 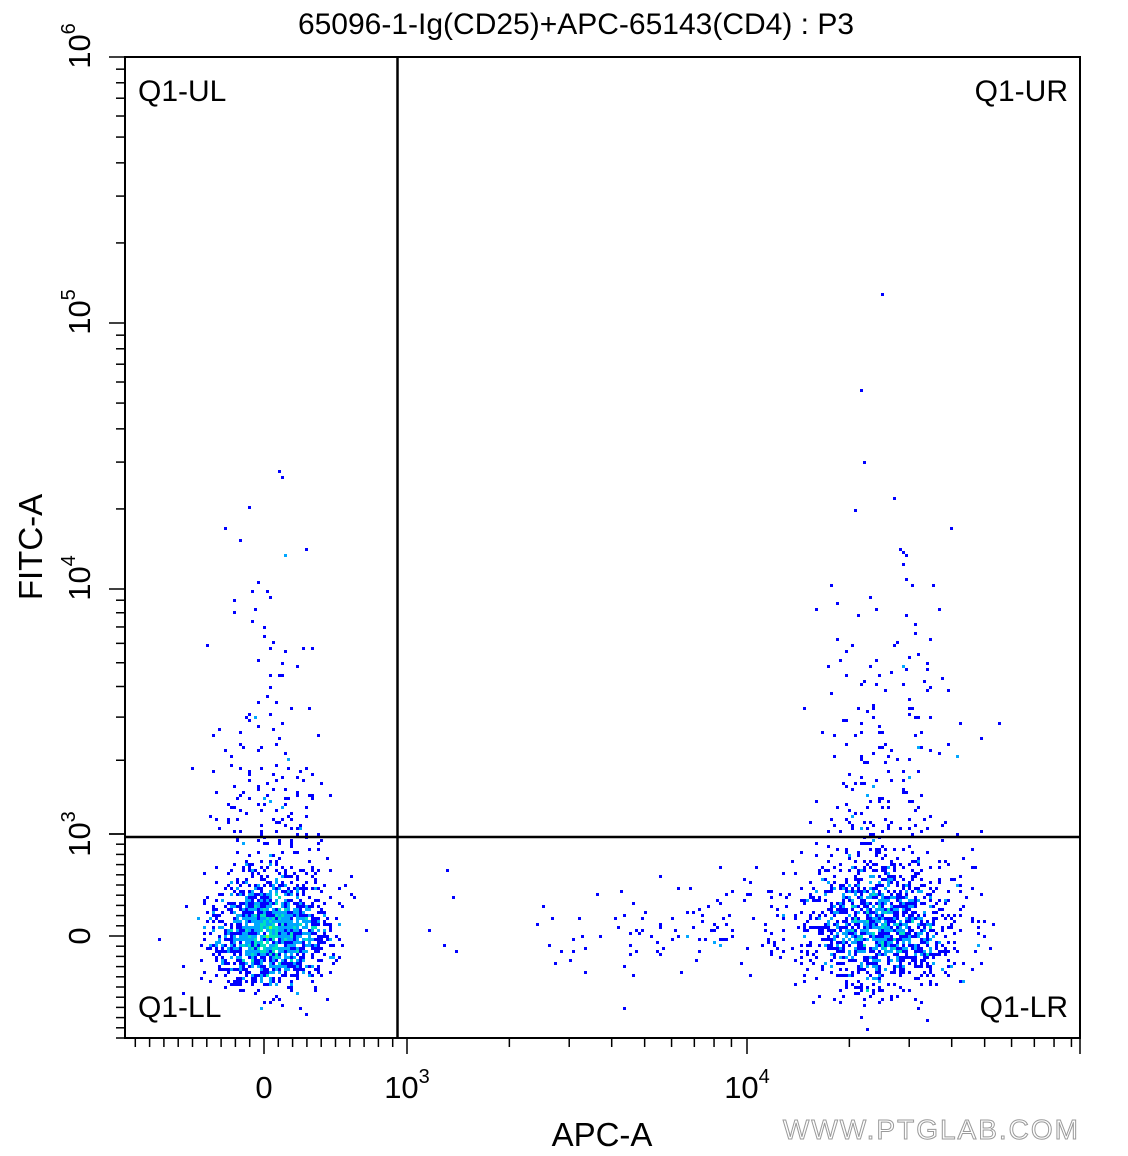 I want to click on y-tick-label-1: 103, so click(x=77, y=834).